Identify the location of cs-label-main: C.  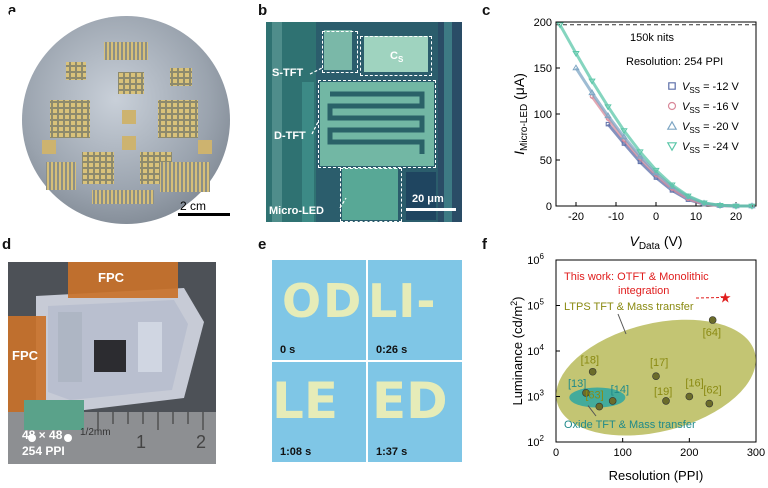
(394, 56).